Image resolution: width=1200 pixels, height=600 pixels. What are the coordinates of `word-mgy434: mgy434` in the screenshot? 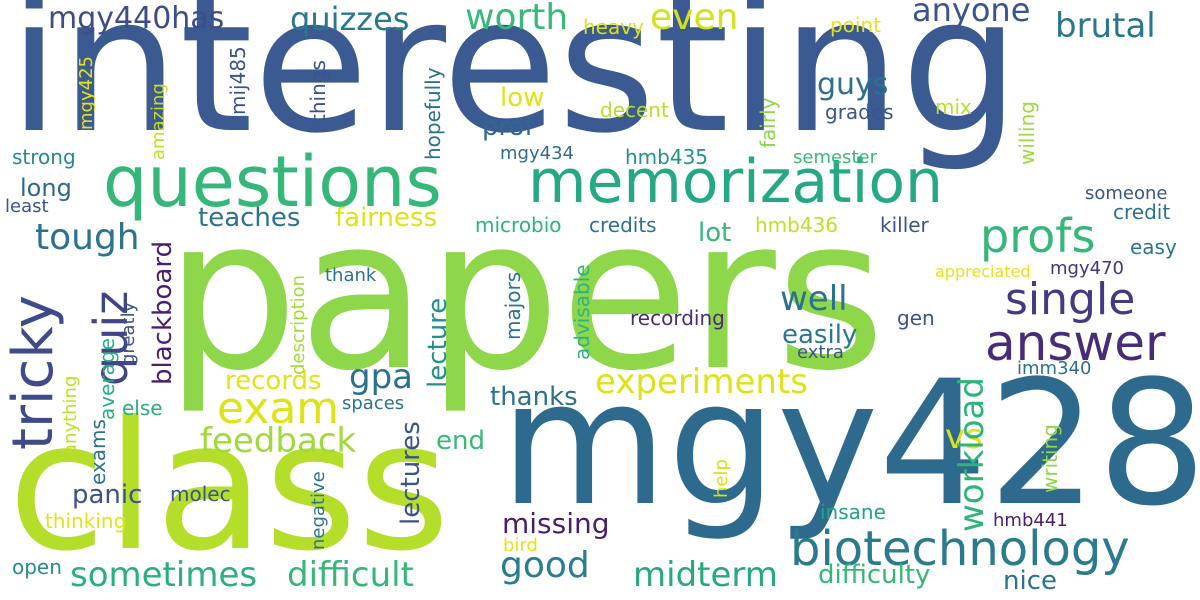 It's located at (537, 153).